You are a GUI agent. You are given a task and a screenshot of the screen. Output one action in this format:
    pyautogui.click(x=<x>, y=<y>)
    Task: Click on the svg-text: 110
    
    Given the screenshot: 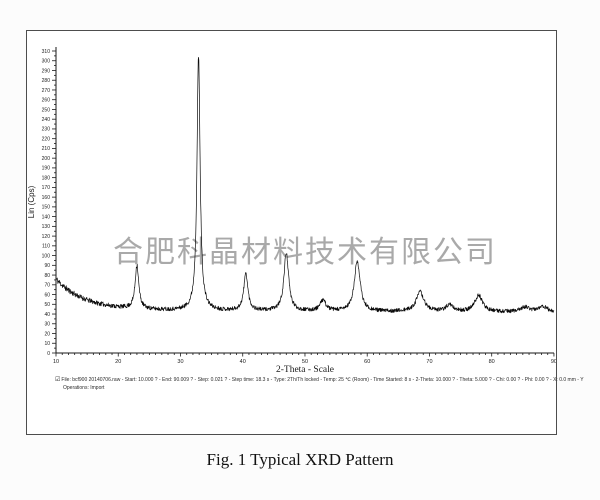 What is the action you would take?
    pyautogui.click(x=46, y=247)
    